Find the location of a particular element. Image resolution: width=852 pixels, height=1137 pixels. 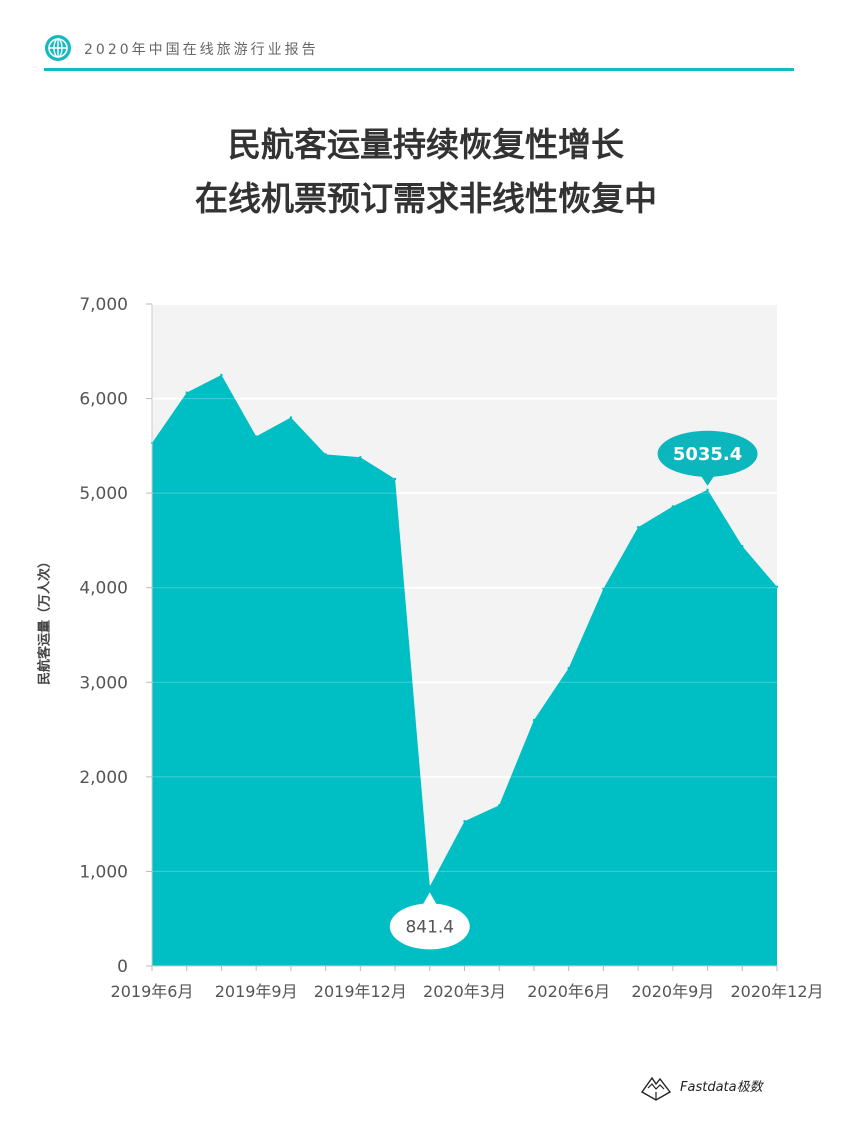

annotation-label: 841.4 is located at coordinates (429, 927).